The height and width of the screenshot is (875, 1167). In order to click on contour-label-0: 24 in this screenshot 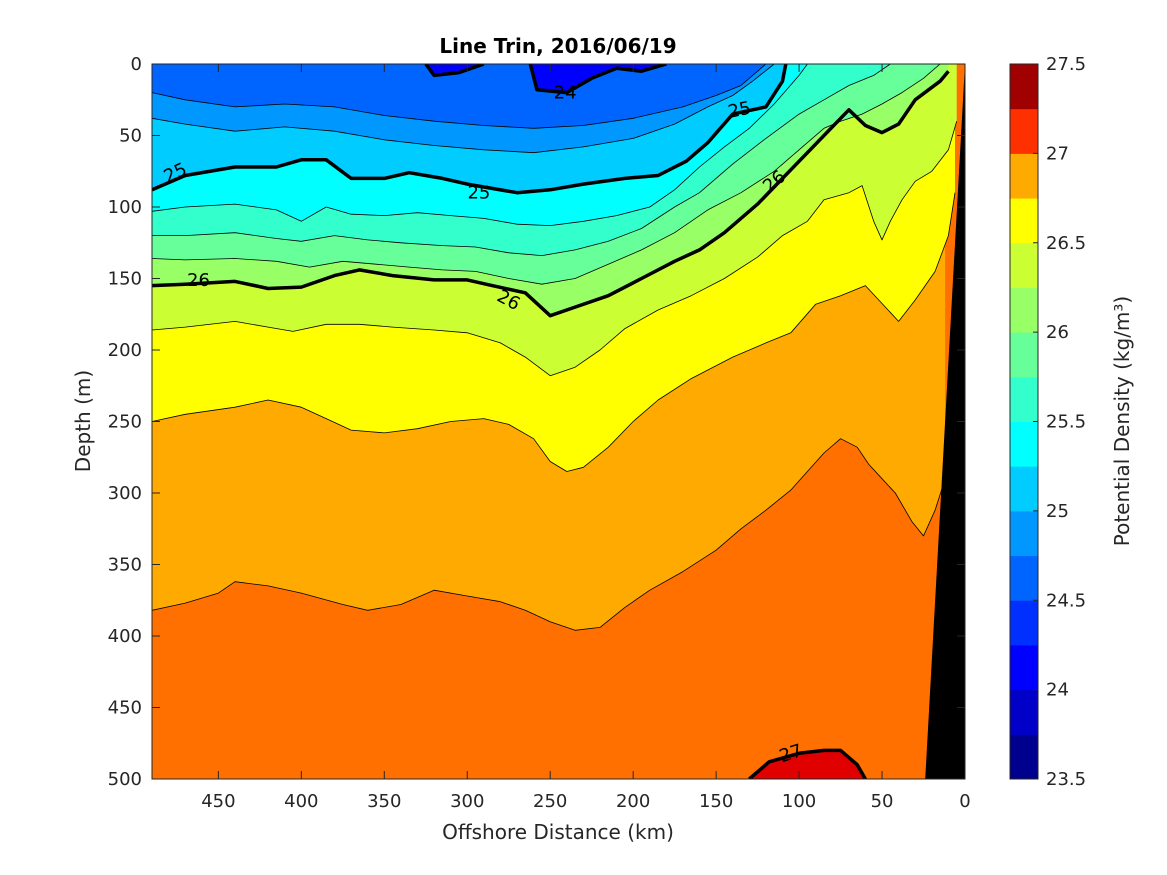, I will do `click(565, 93)`.